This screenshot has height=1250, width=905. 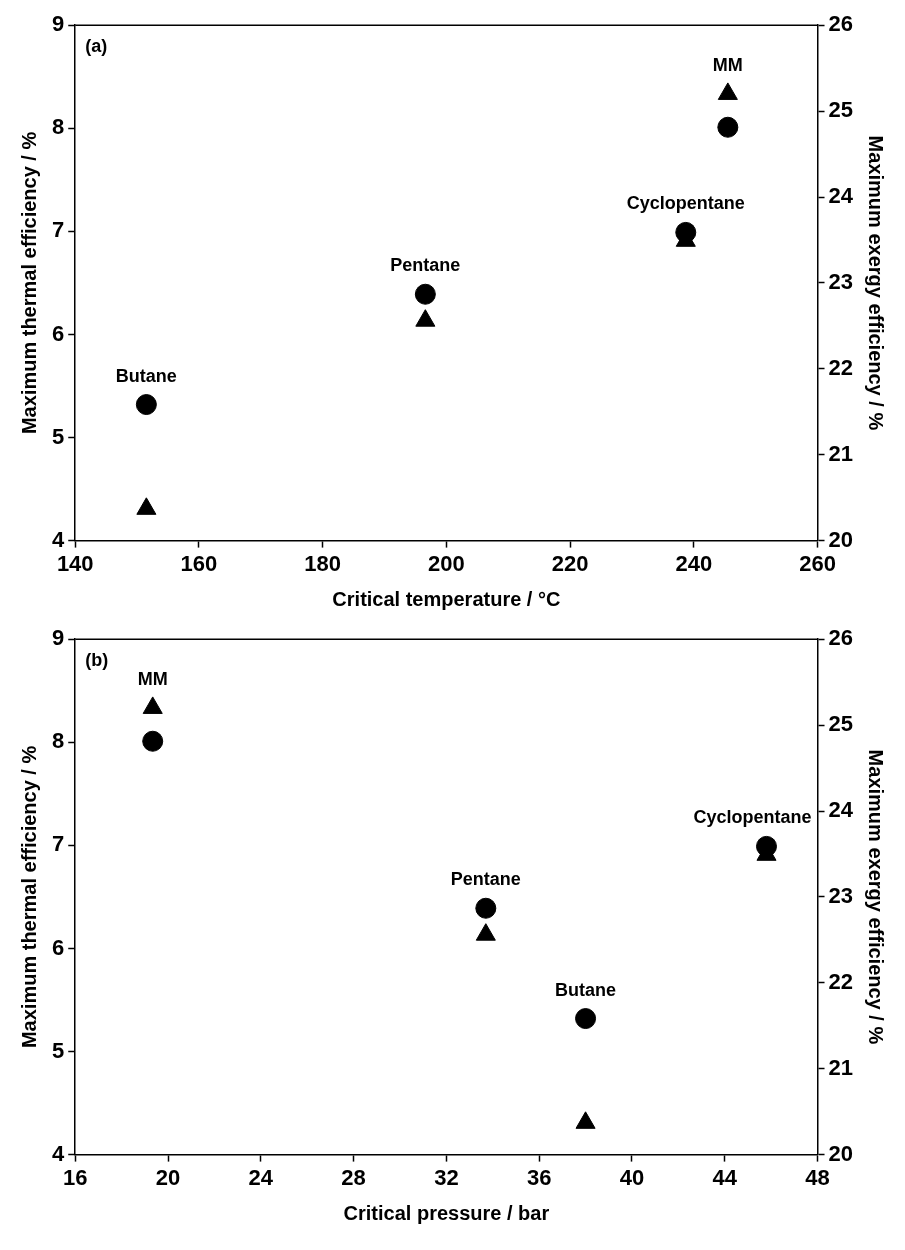 What do you see at coordinates (446, 1177) in the screenshot?
I see `x-tick-label: 32` at bounding box center [446, 1177].